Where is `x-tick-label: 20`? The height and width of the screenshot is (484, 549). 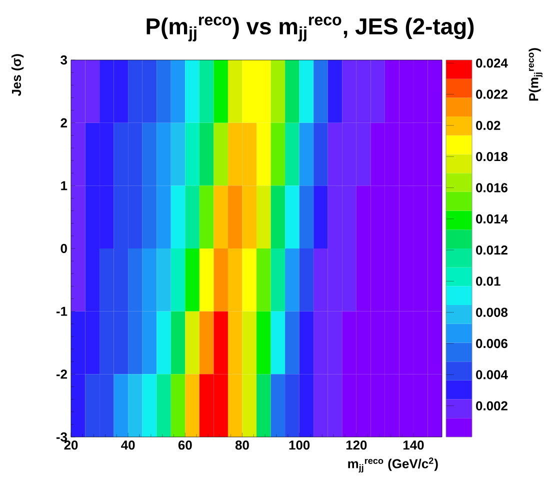 x-tick-label: 20 is located at coordinates (71, 445).